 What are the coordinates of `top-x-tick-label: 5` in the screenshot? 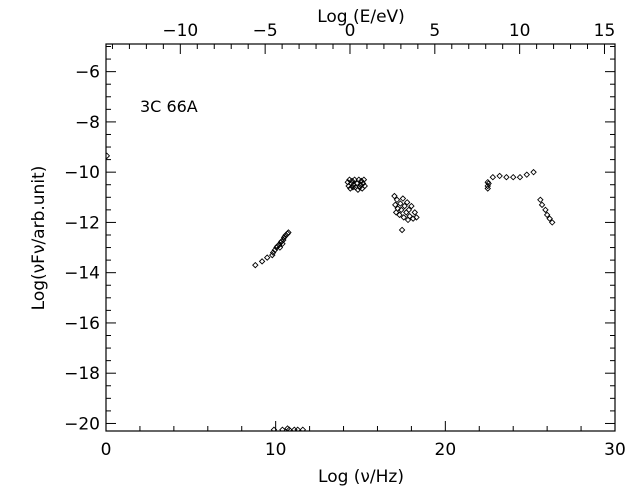 It's located at (434, 31).